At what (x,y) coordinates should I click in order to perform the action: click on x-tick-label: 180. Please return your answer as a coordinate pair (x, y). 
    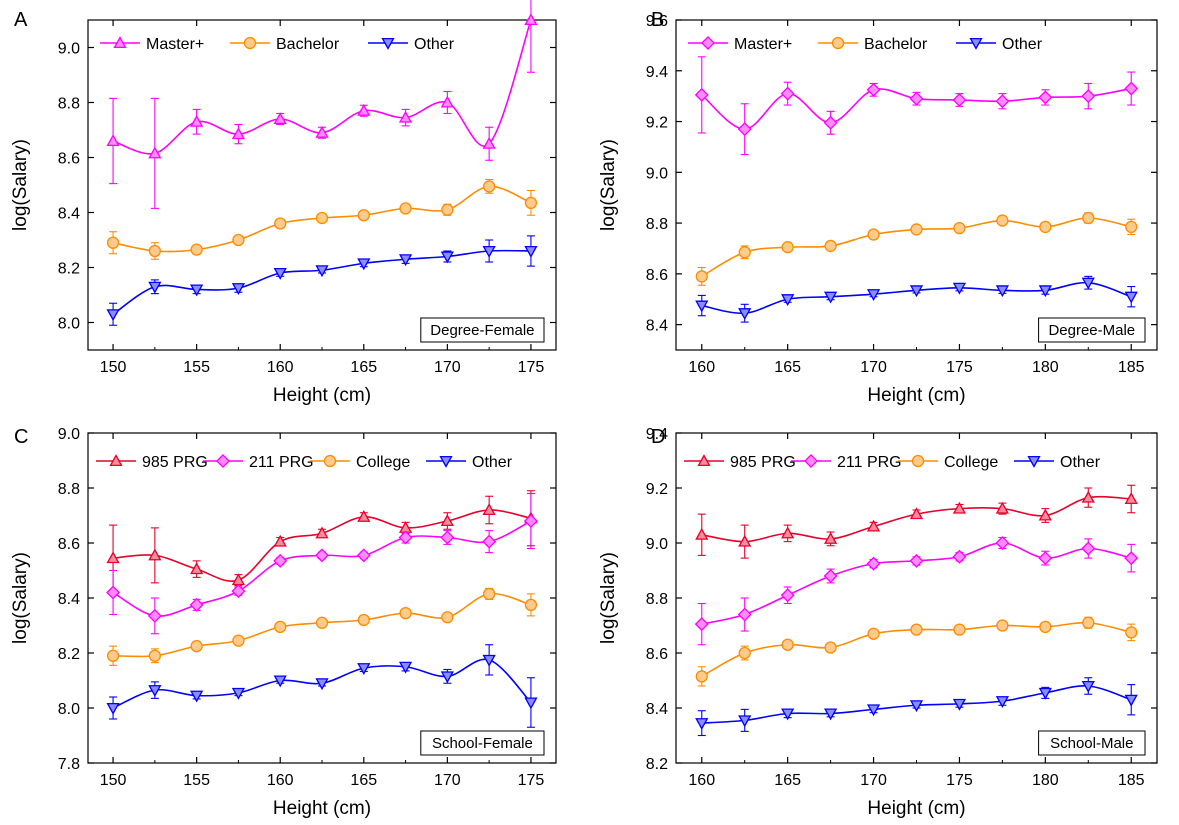
    Looking at the image, I should click on (1045, 780).